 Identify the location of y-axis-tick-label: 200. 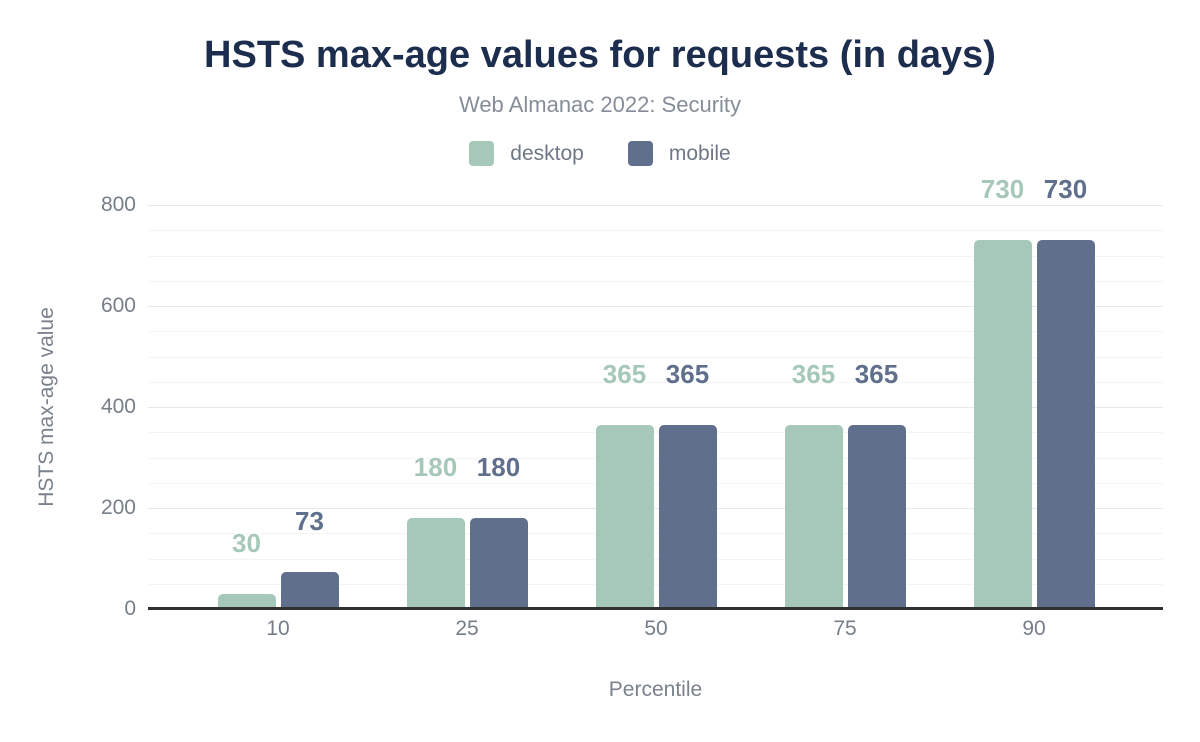
(118, 507).